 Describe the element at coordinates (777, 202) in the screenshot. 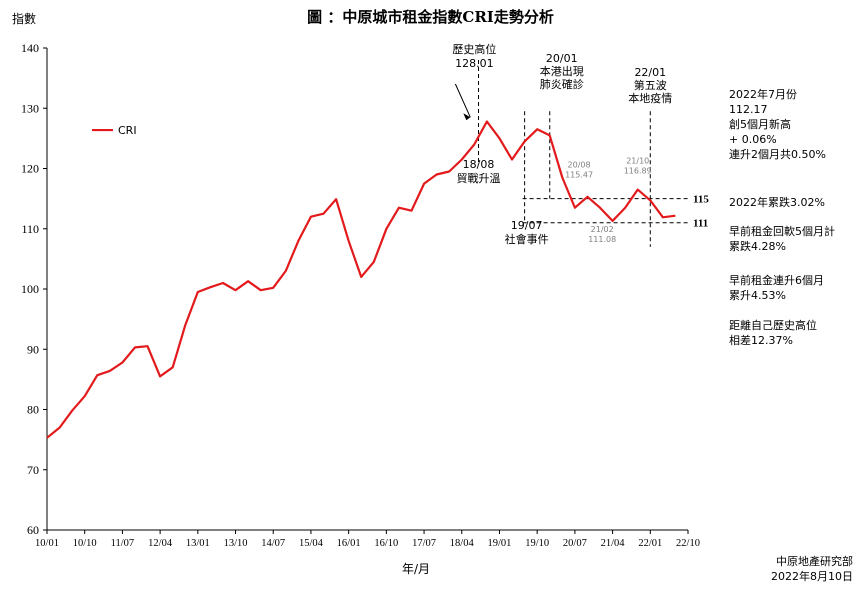

I see `note-ytd-change: 2022年累跌3.02%` at that location.